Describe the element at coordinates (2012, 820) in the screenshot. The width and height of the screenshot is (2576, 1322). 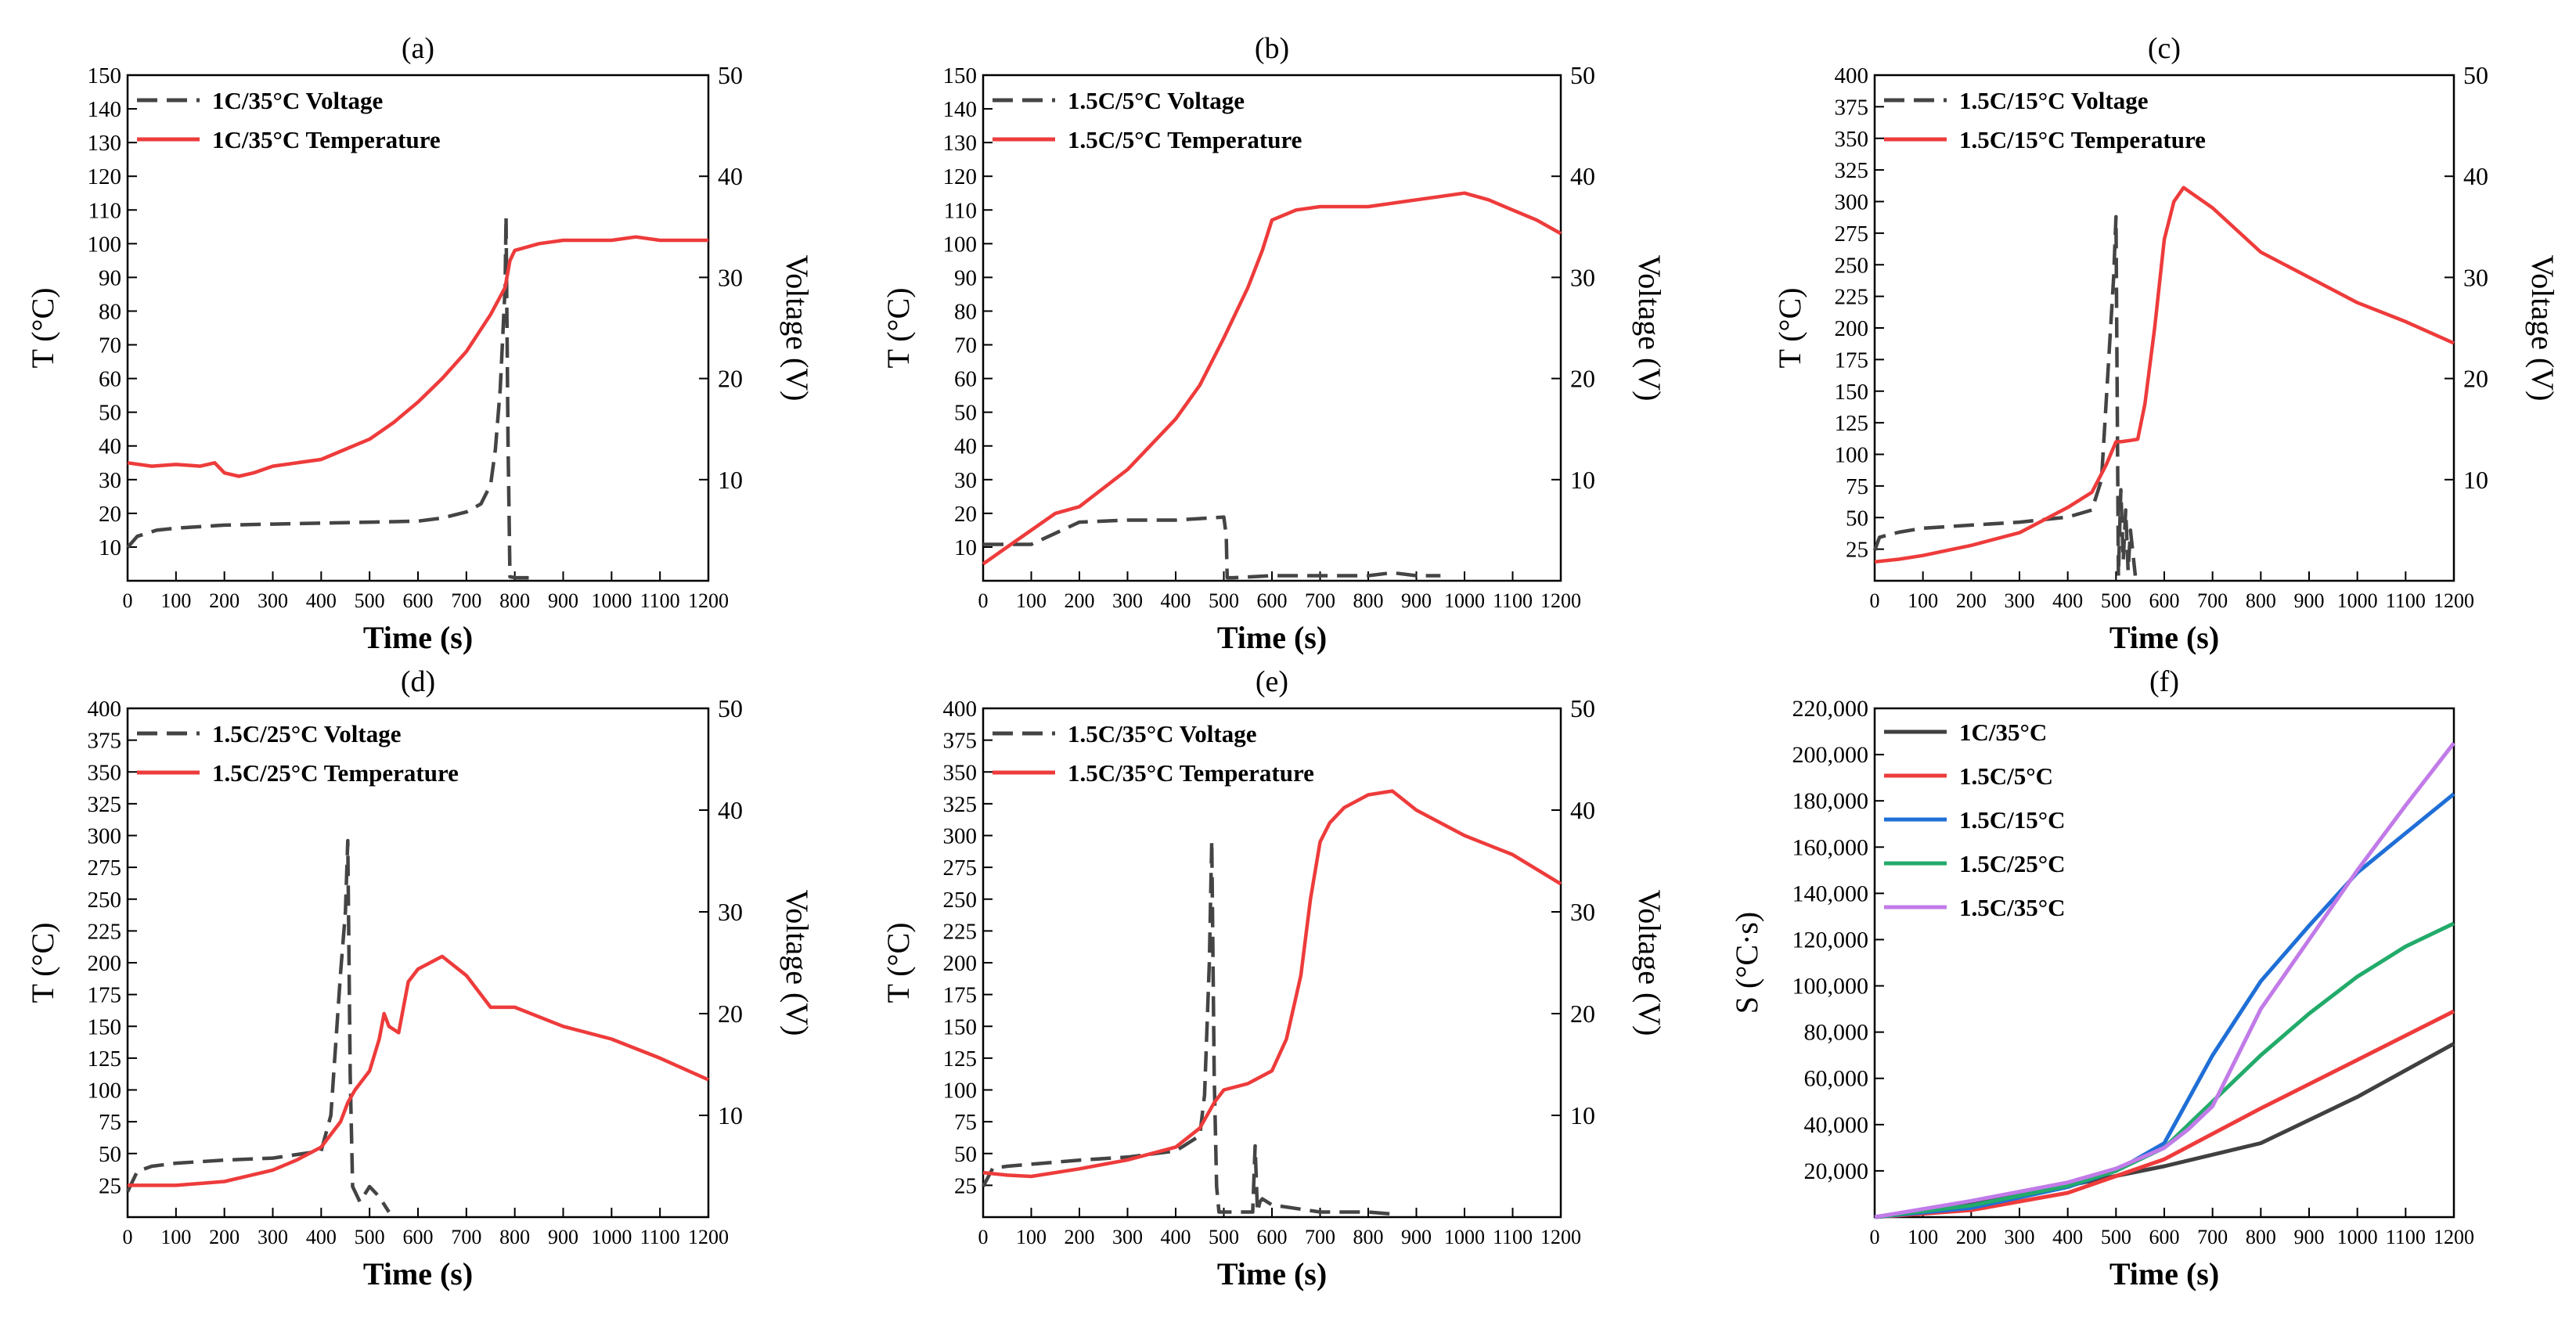
I see `legend-label: 1.5C/15°C` at that location.